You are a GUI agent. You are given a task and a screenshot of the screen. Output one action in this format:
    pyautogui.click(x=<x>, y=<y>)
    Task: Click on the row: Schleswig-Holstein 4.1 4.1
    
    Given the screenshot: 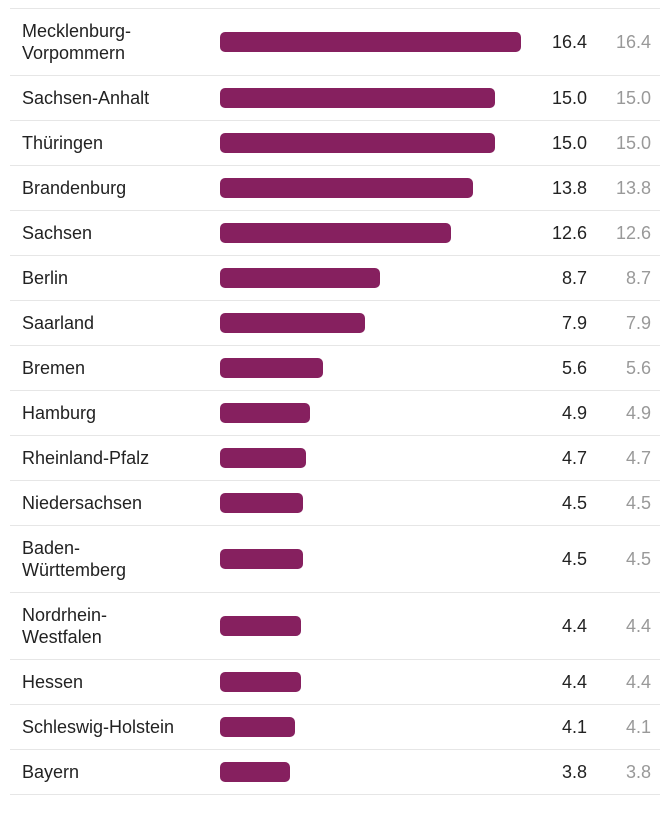 What is the action you would take?
    pyautogui.click(x=335, y=727)
    